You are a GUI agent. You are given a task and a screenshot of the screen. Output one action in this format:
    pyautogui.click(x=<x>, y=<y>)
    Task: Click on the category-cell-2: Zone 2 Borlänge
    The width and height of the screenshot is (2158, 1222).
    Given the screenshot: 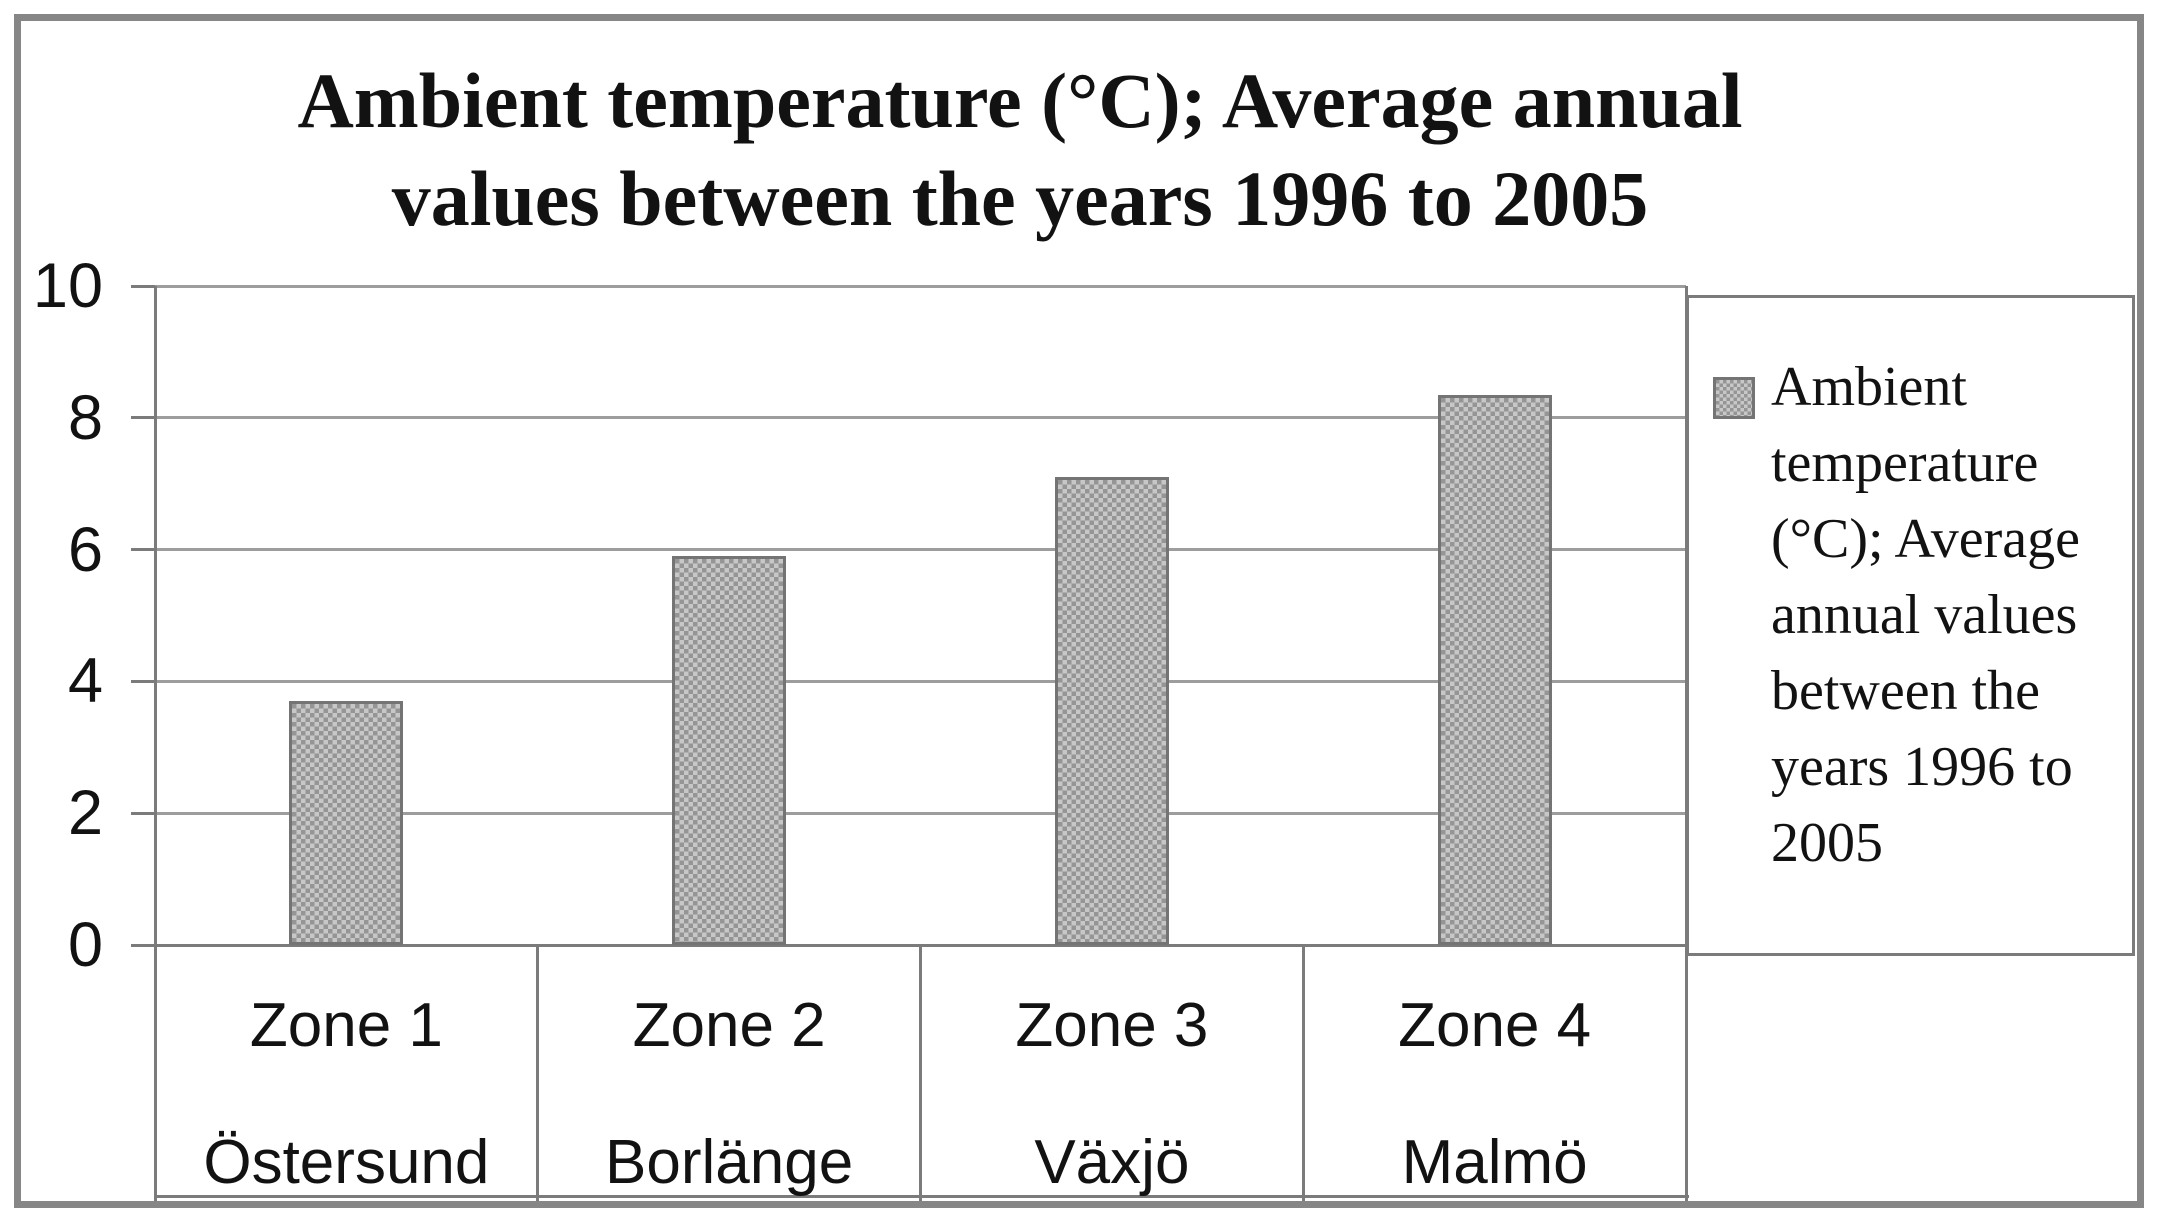 What is the action you would take?
    pyautogui.click(x=729, y=1073)
    